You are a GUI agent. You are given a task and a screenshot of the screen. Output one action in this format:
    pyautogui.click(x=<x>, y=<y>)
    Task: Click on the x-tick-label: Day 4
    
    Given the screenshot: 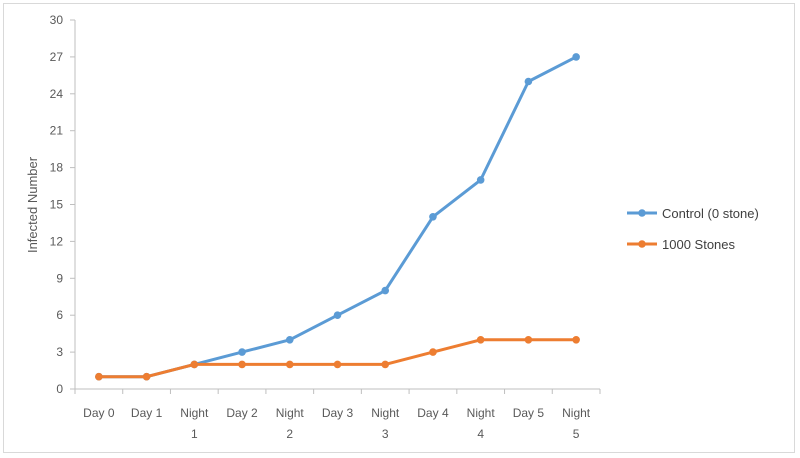 What is the action you would take?
    pyautogui.click(x=433, y=413)
    